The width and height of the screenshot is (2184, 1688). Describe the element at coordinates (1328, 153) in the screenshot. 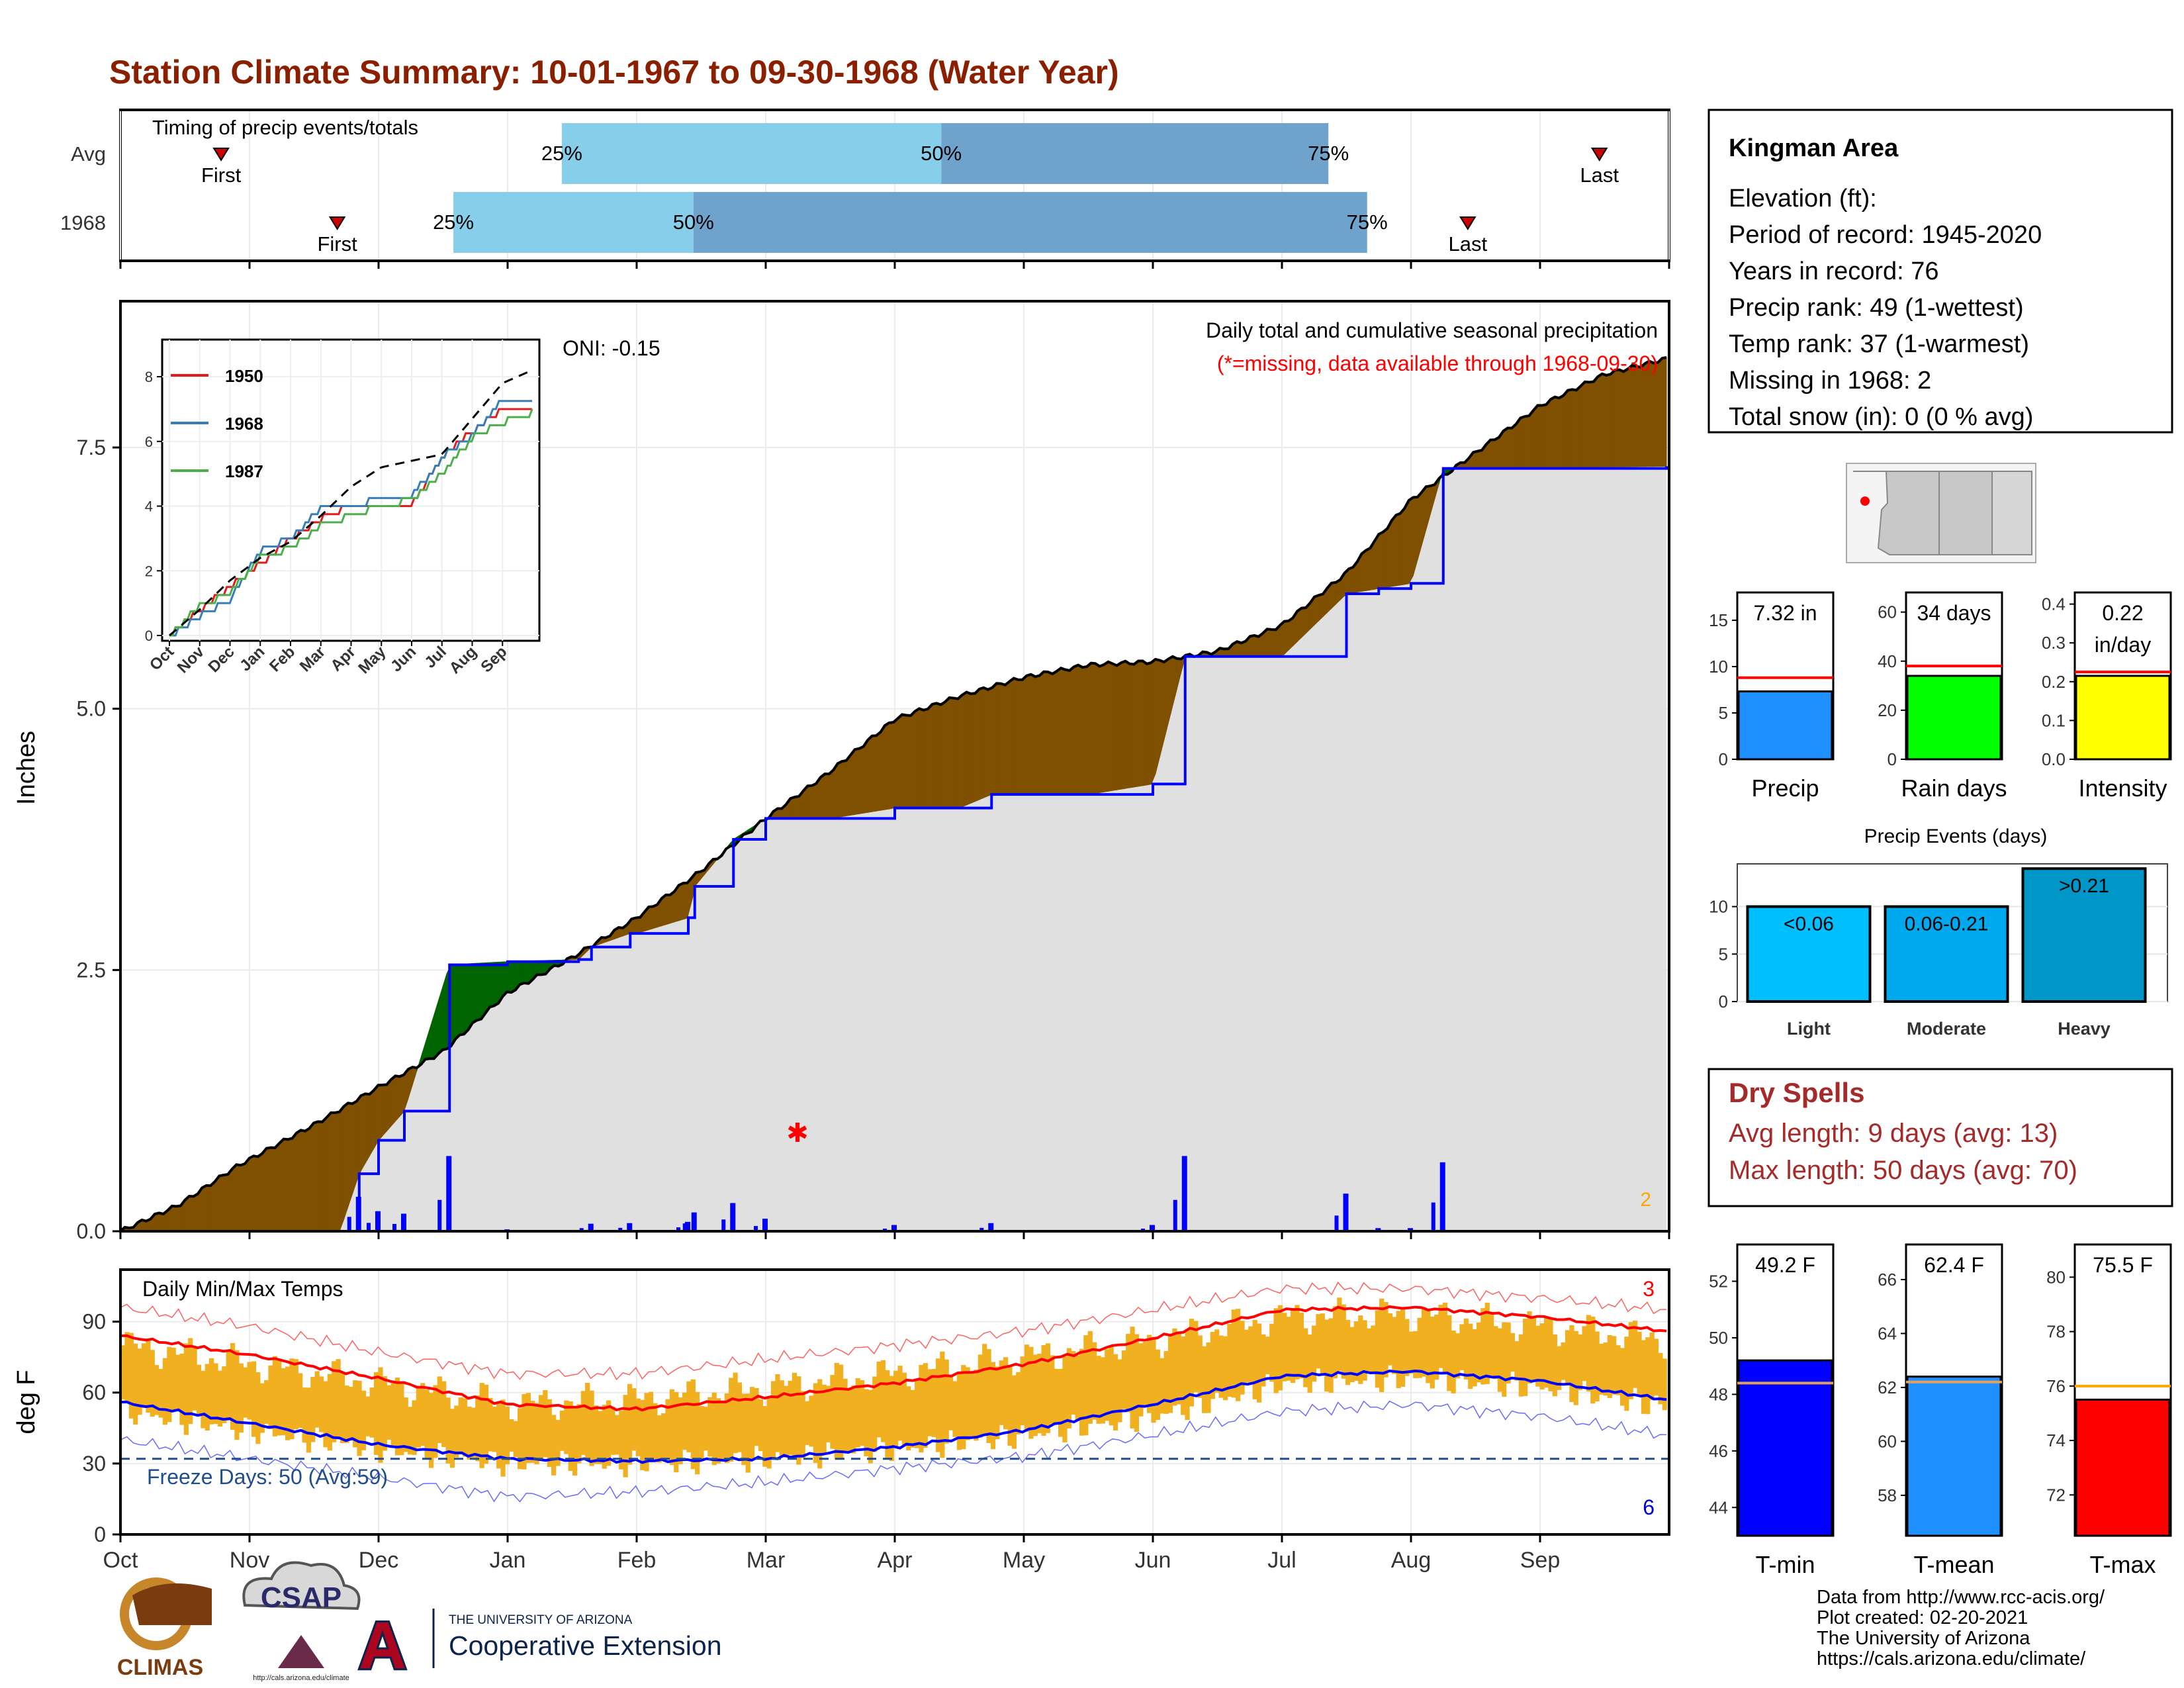

I see `timing-avg-p75-label: 75%` at that location.